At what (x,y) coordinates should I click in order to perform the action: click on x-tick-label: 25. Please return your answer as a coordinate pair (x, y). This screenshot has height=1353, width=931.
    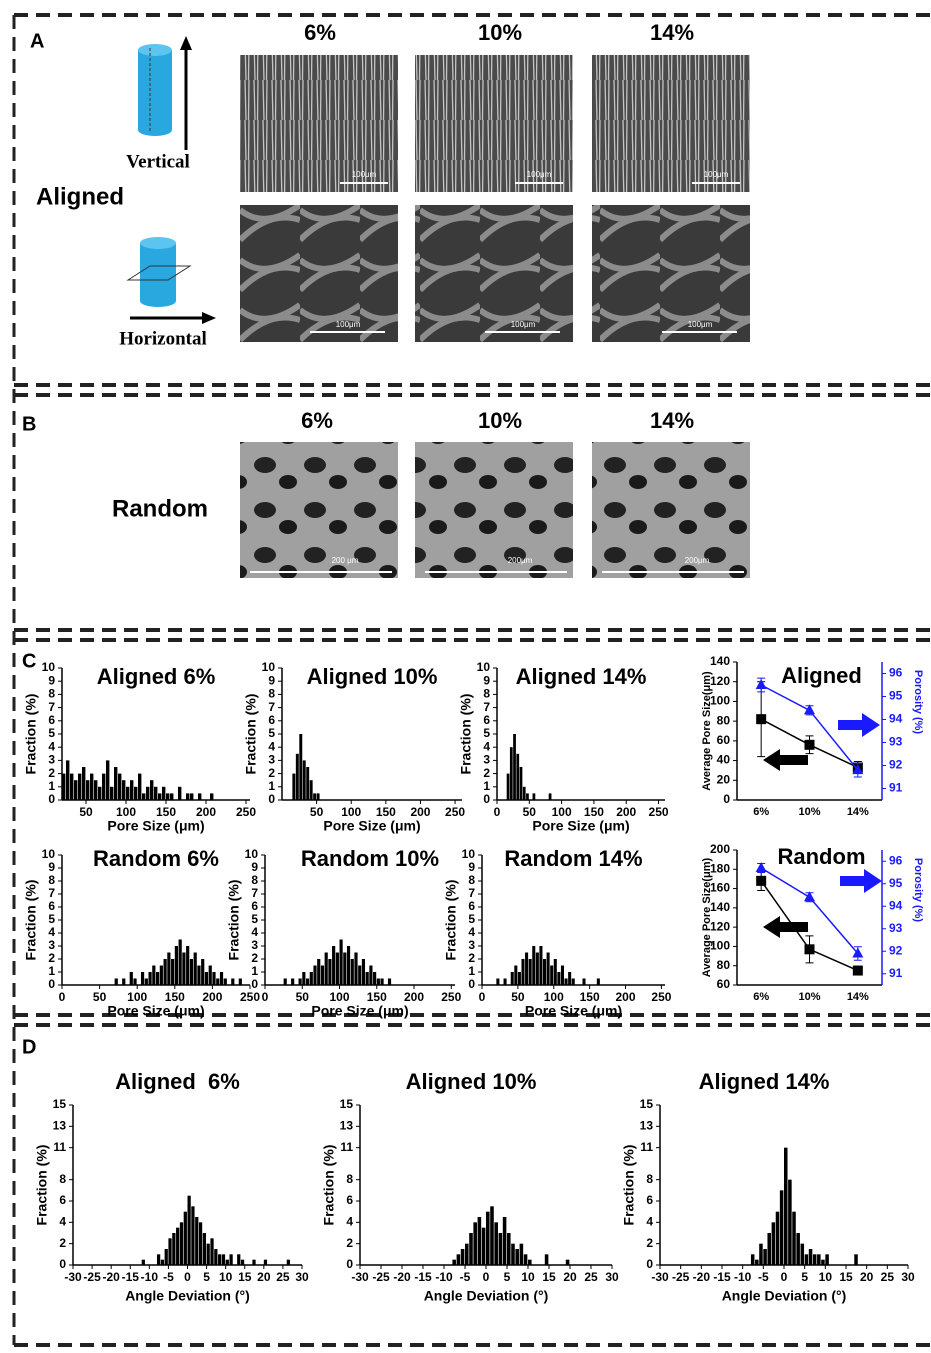
    Looking at the image, I should click on (591, 1277).